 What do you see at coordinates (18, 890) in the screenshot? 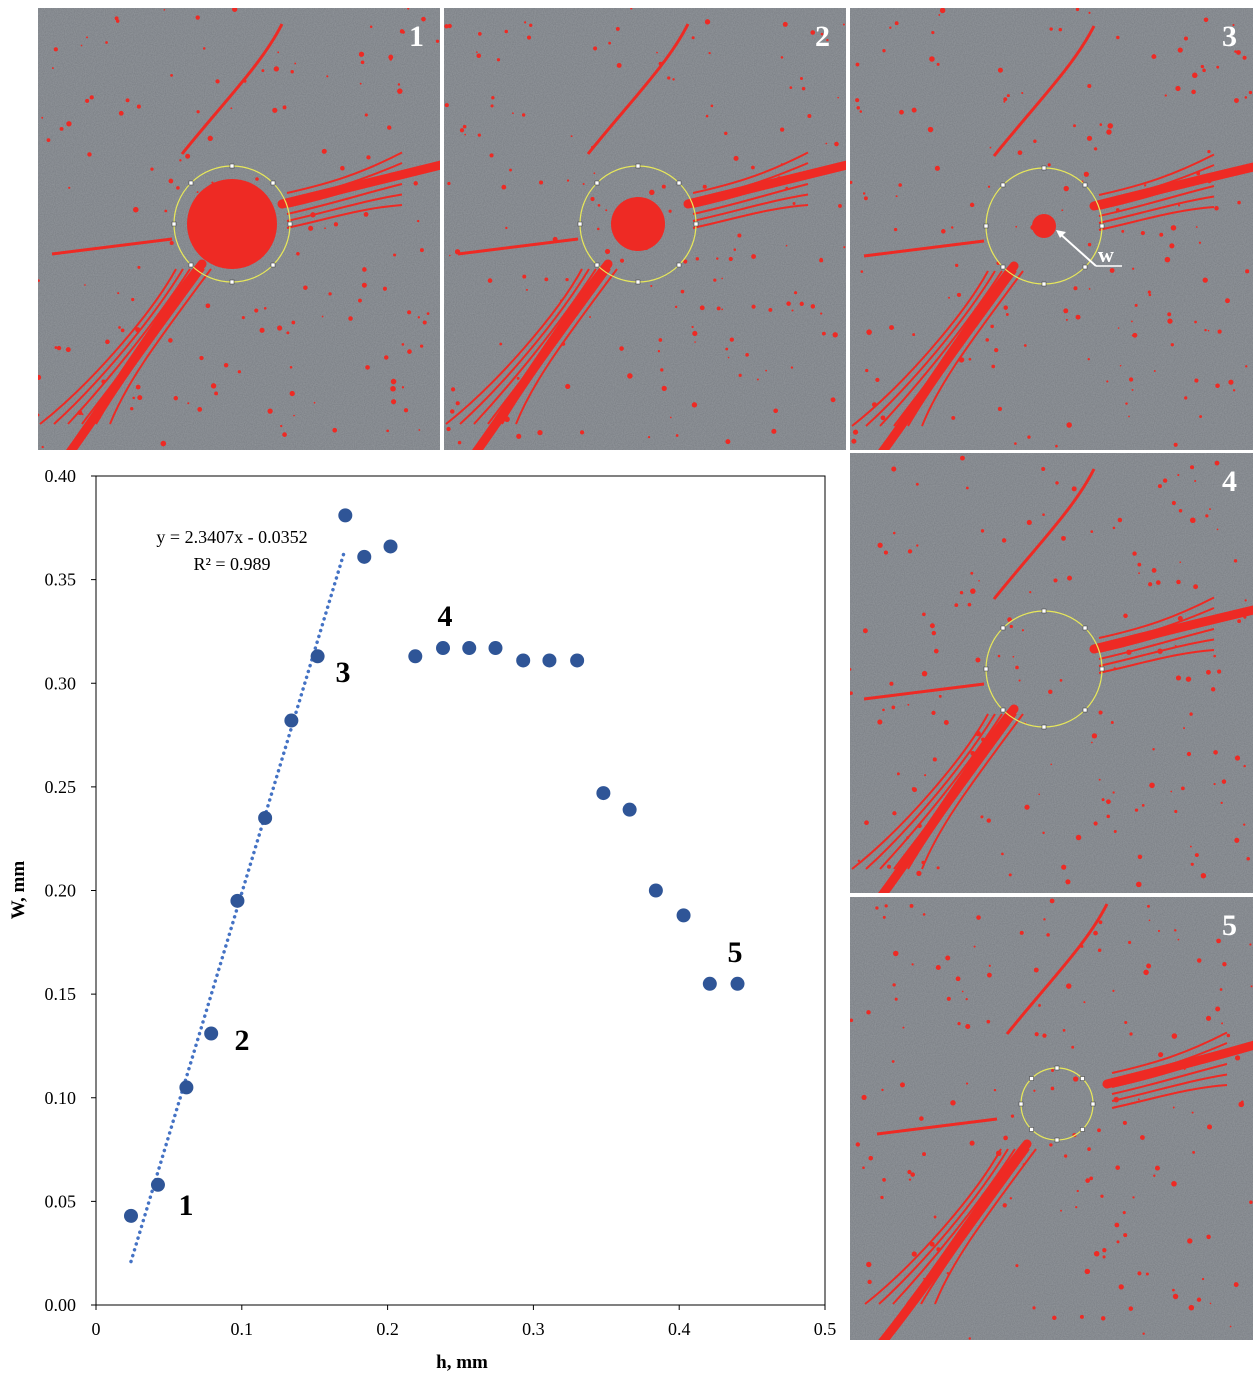
I see `y-axis-label: W, mm` at bounding box center [18, 890].